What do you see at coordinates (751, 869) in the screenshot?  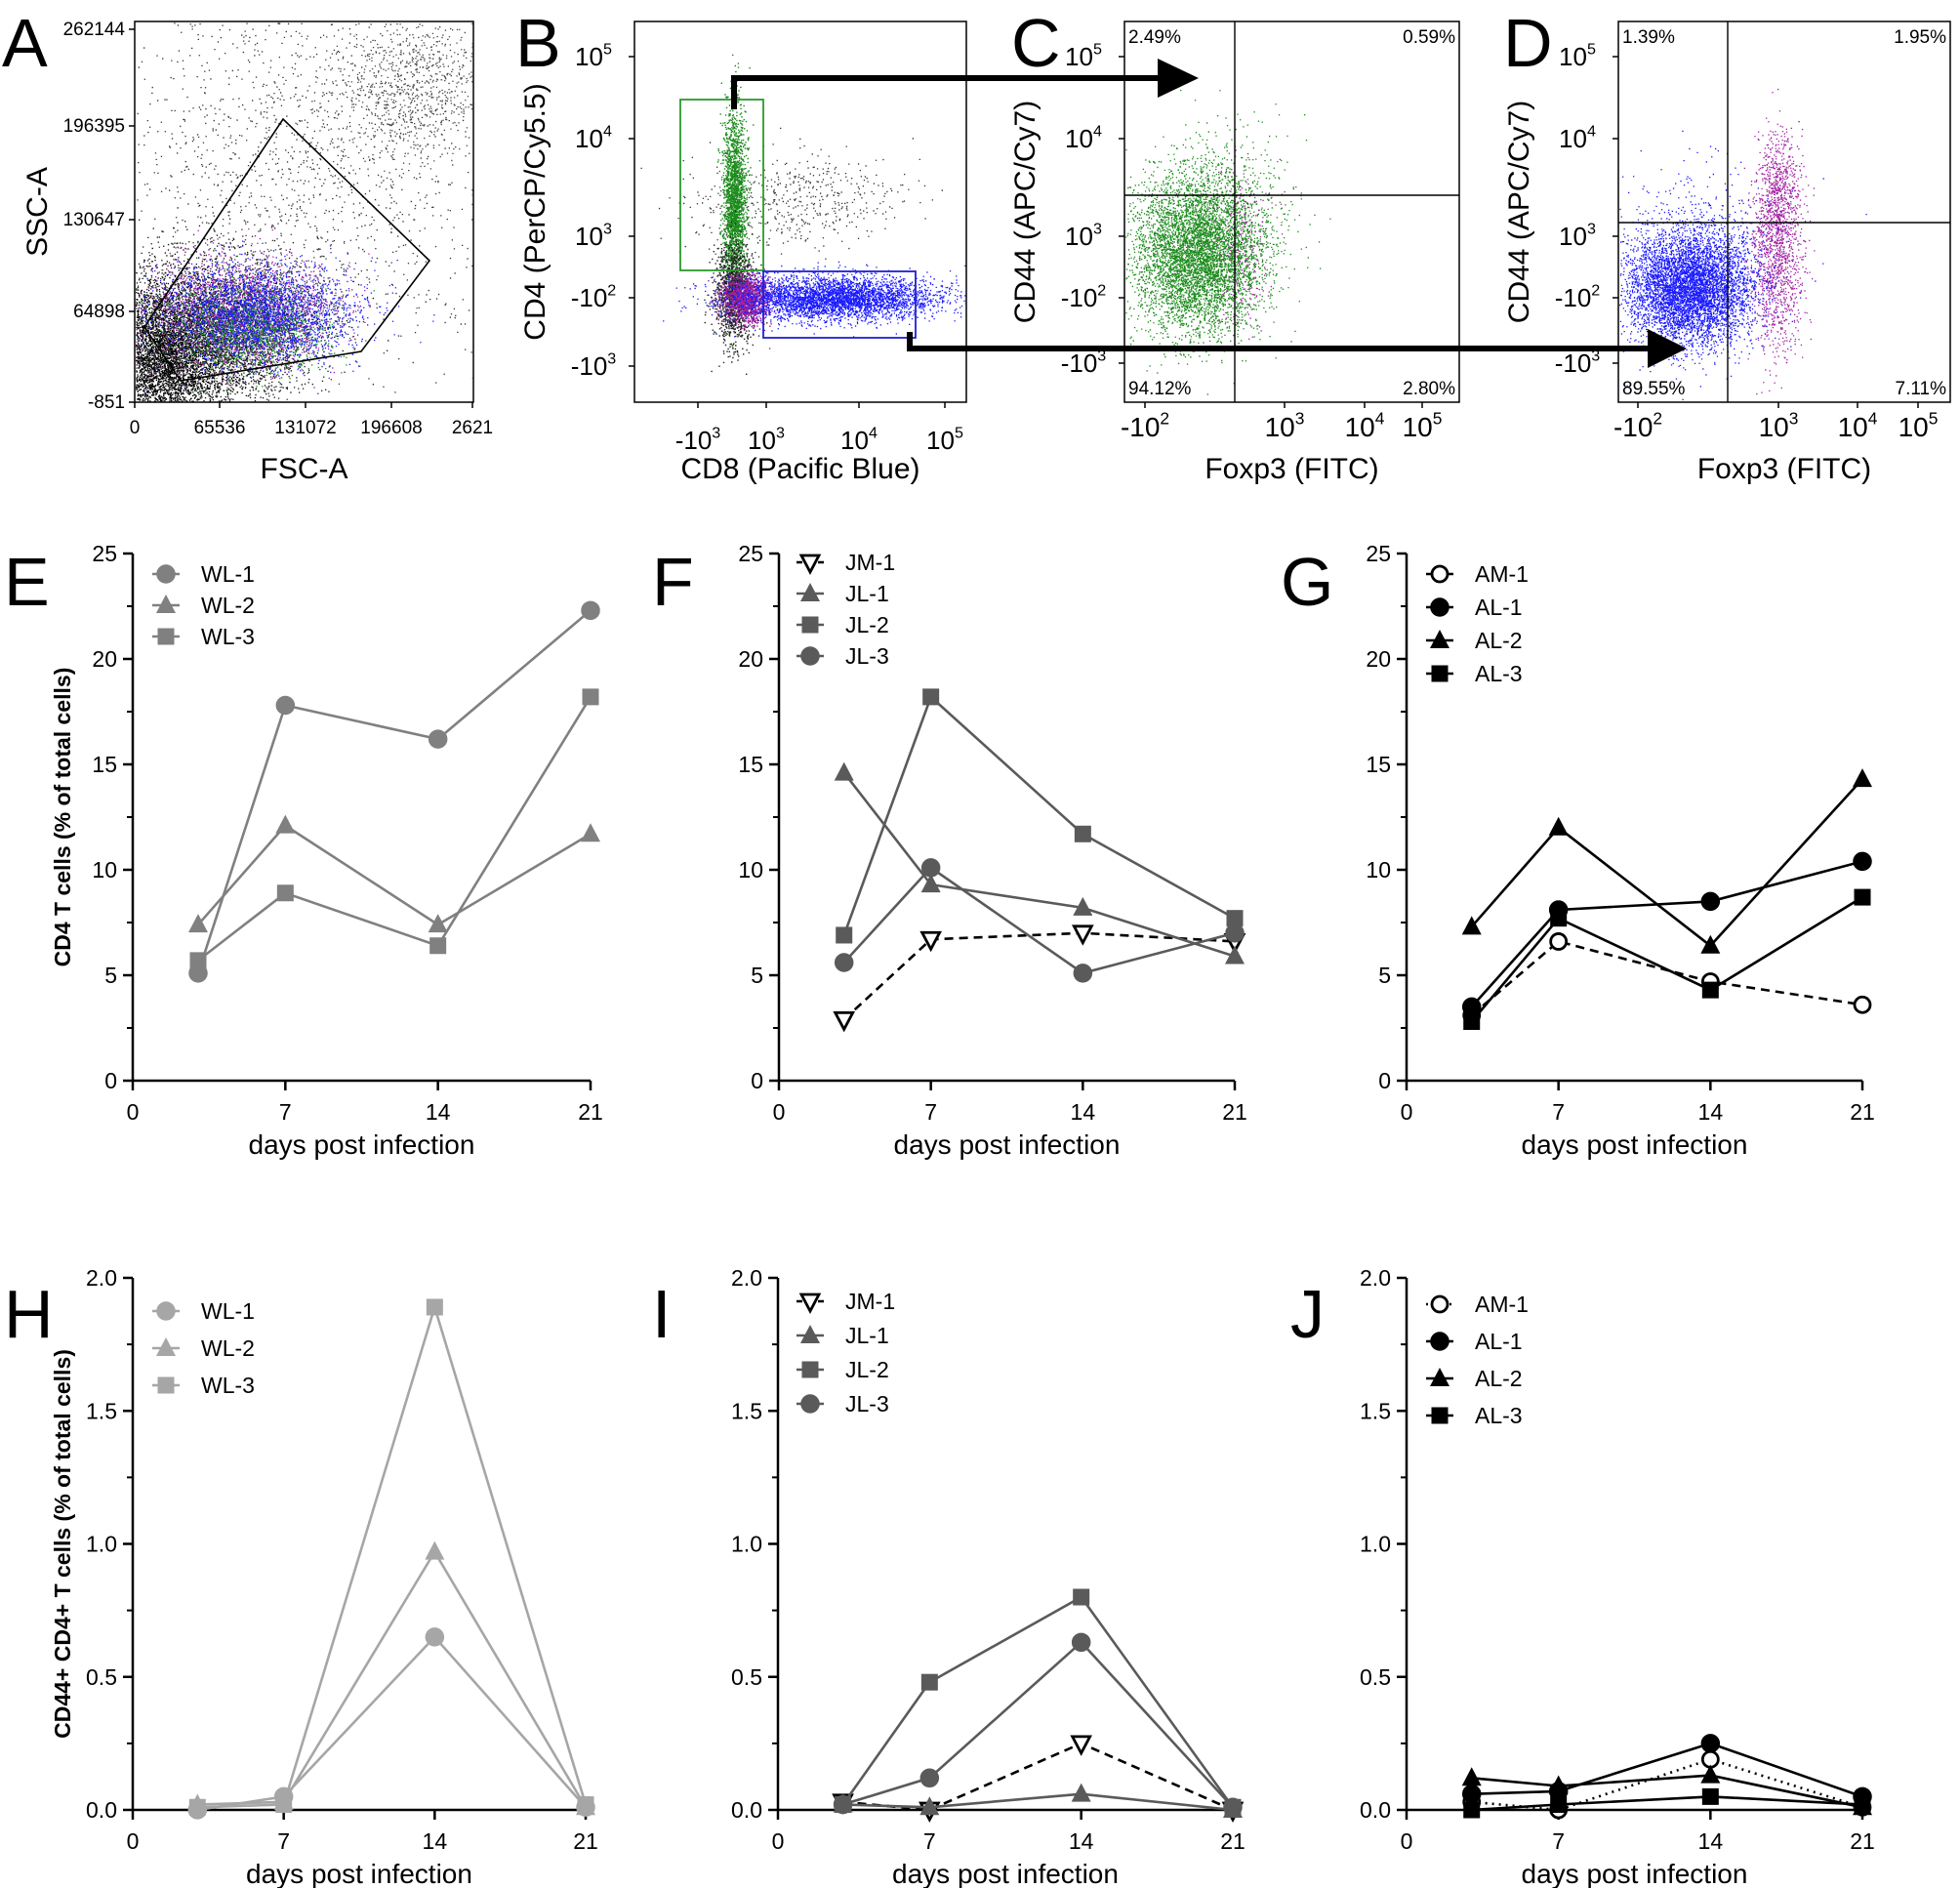 I see `y-tick-label: 10` at bounding box center [751, 869].